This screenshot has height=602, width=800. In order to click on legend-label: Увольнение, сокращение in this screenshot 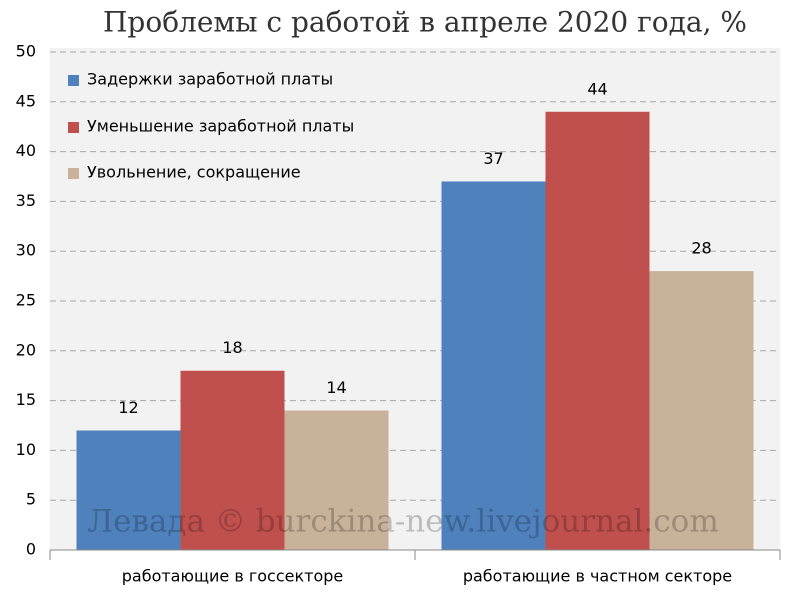, I will do `click(194, 172)`.